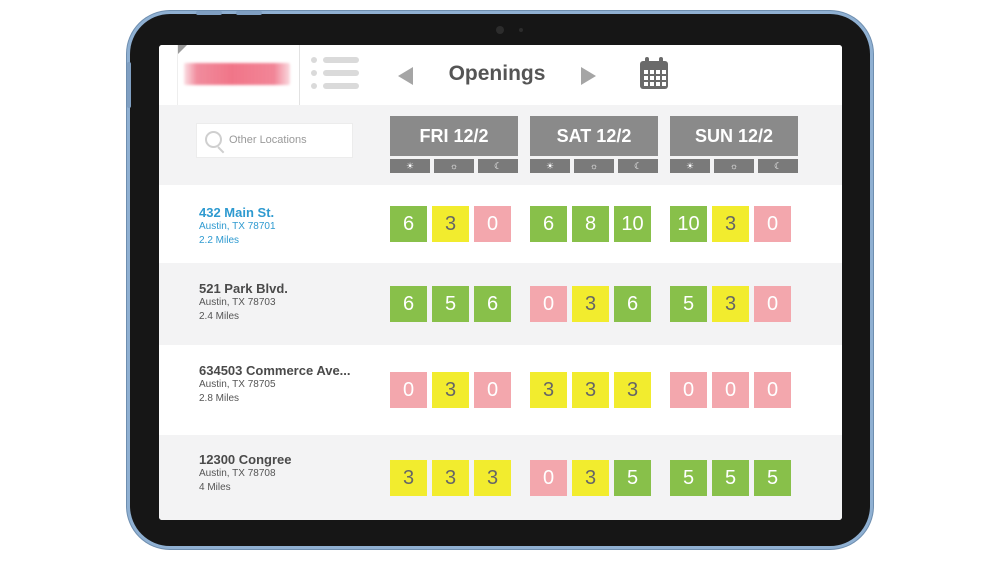 The image size is (1000, 562). Describe the element at coordinates (654, 73) in the screenshot. I see `calendar-icon` at that location.